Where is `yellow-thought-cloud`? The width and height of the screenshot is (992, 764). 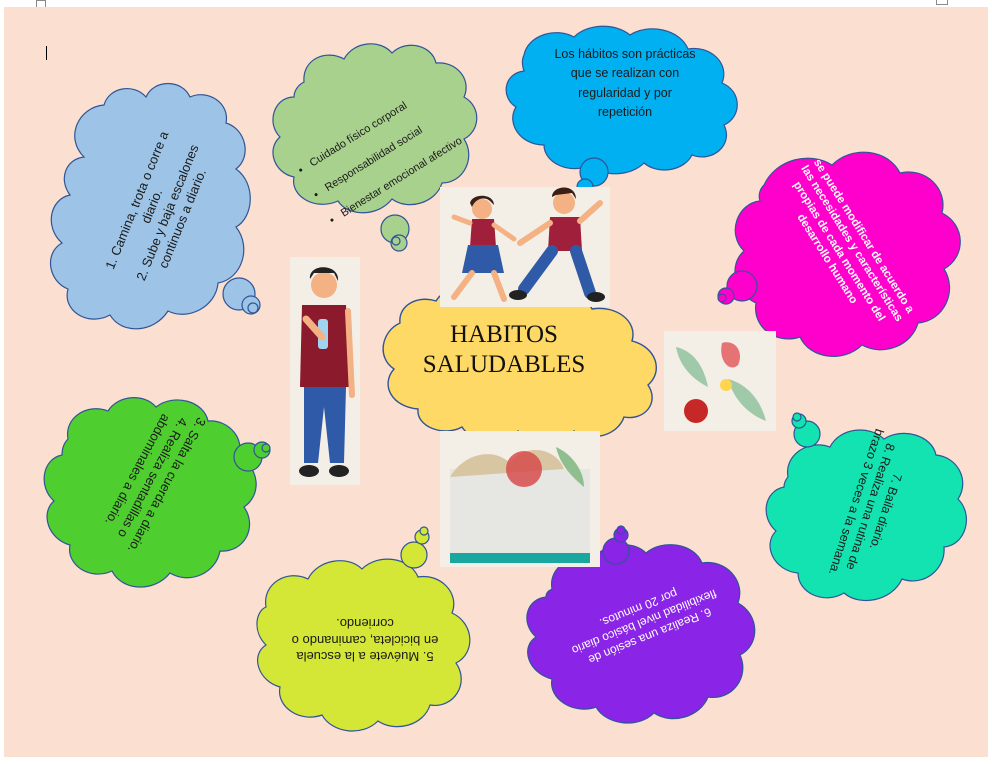 yellow-thought-cloud is located at coordinates (363, 629).